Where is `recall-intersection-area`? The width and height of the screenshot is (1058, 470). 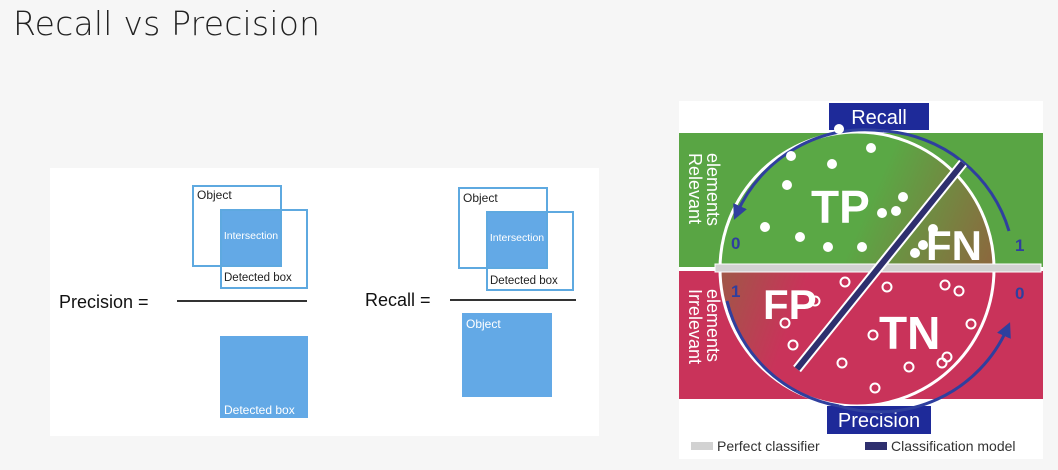
recall-intersection-area is located at coordinates (517, 240).